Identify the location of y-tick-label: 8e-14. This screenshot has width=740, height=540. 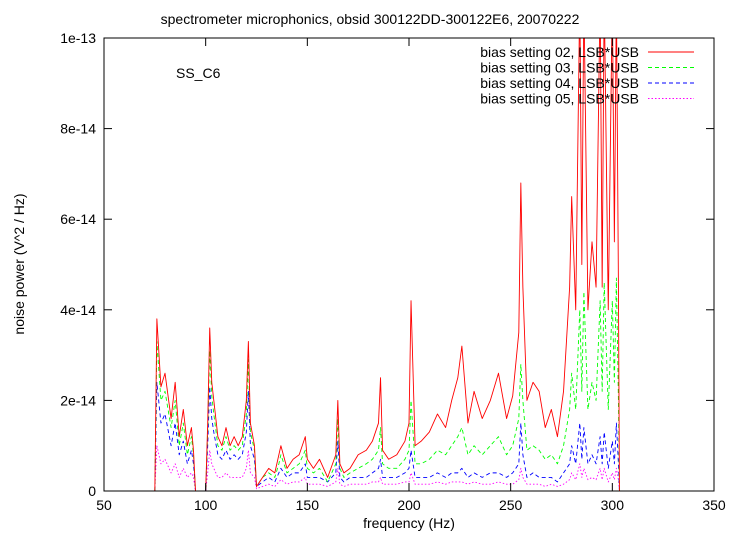
(78, 129).